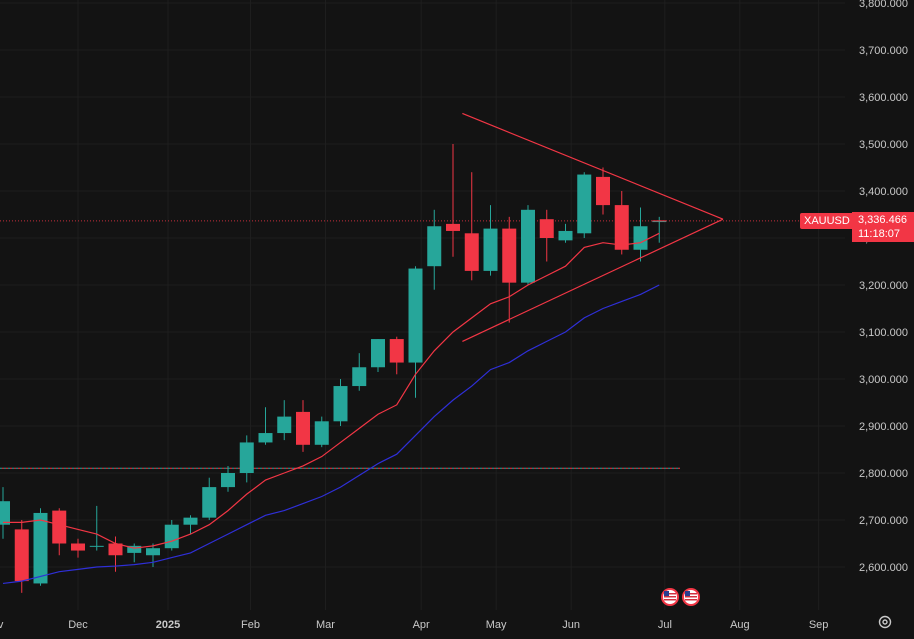  I want to click on gear-icon, so click(885, 622).